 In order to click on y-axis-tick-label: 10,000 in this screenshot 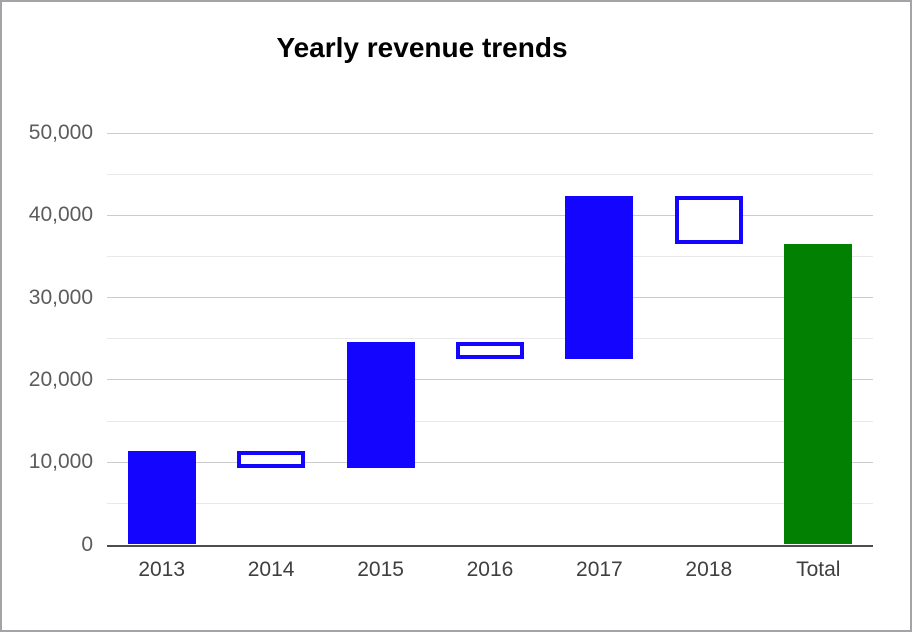, I will do `click(60, 462)`.